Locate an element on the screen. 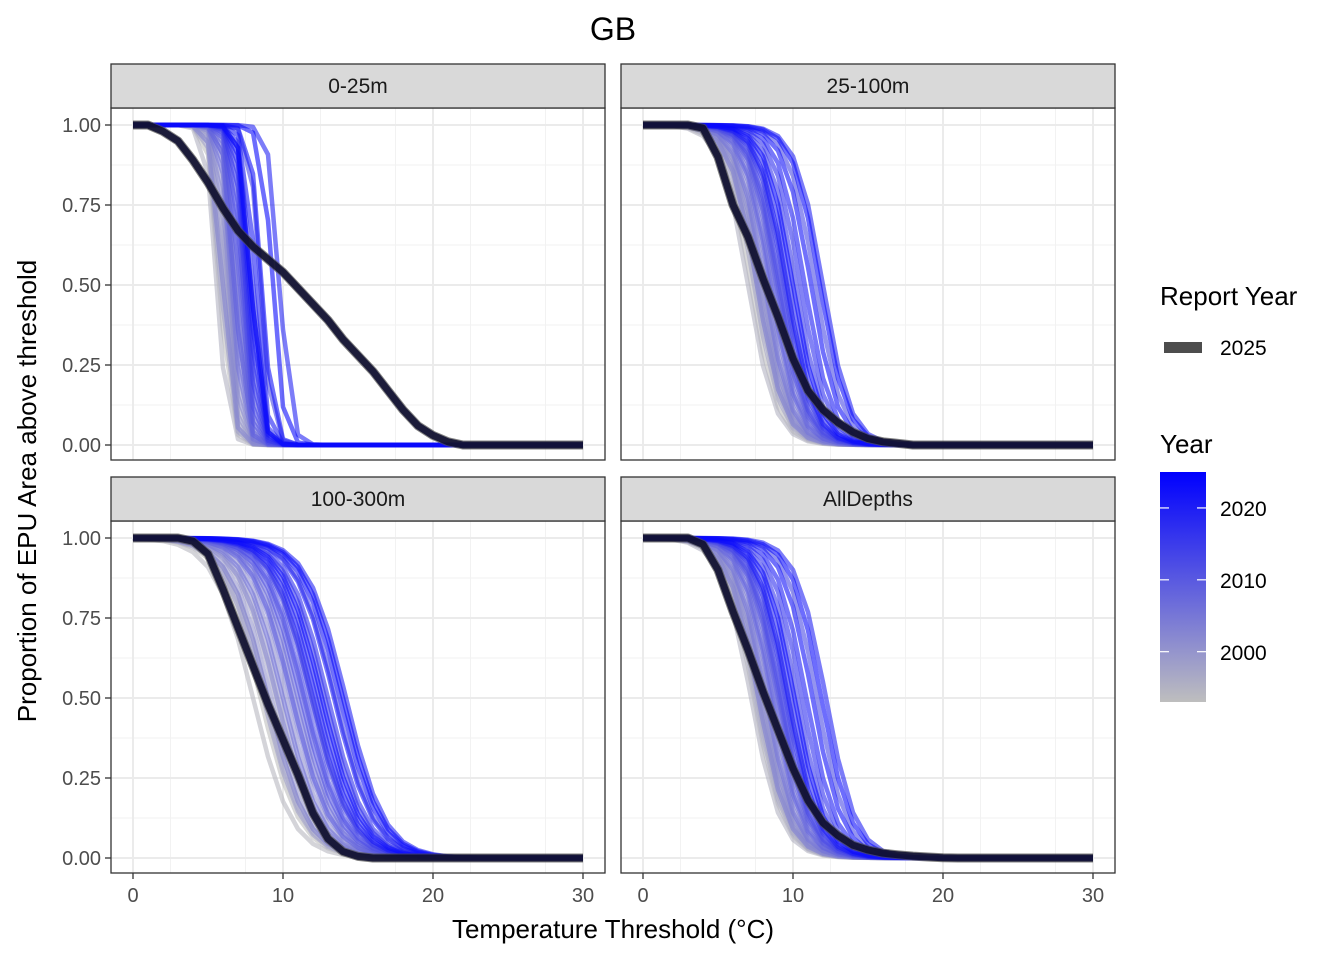  year-colorbar is located at coordinates (1183, 587).